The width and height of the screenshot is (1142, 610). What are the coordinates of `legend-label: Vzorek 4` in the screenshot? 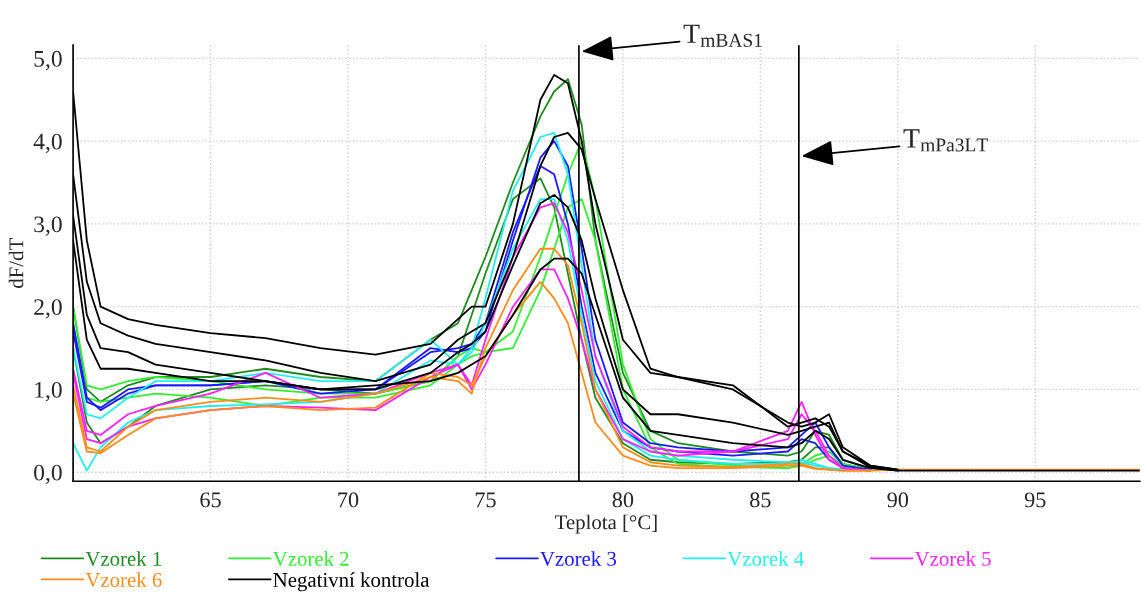 It's located at (765, 558).